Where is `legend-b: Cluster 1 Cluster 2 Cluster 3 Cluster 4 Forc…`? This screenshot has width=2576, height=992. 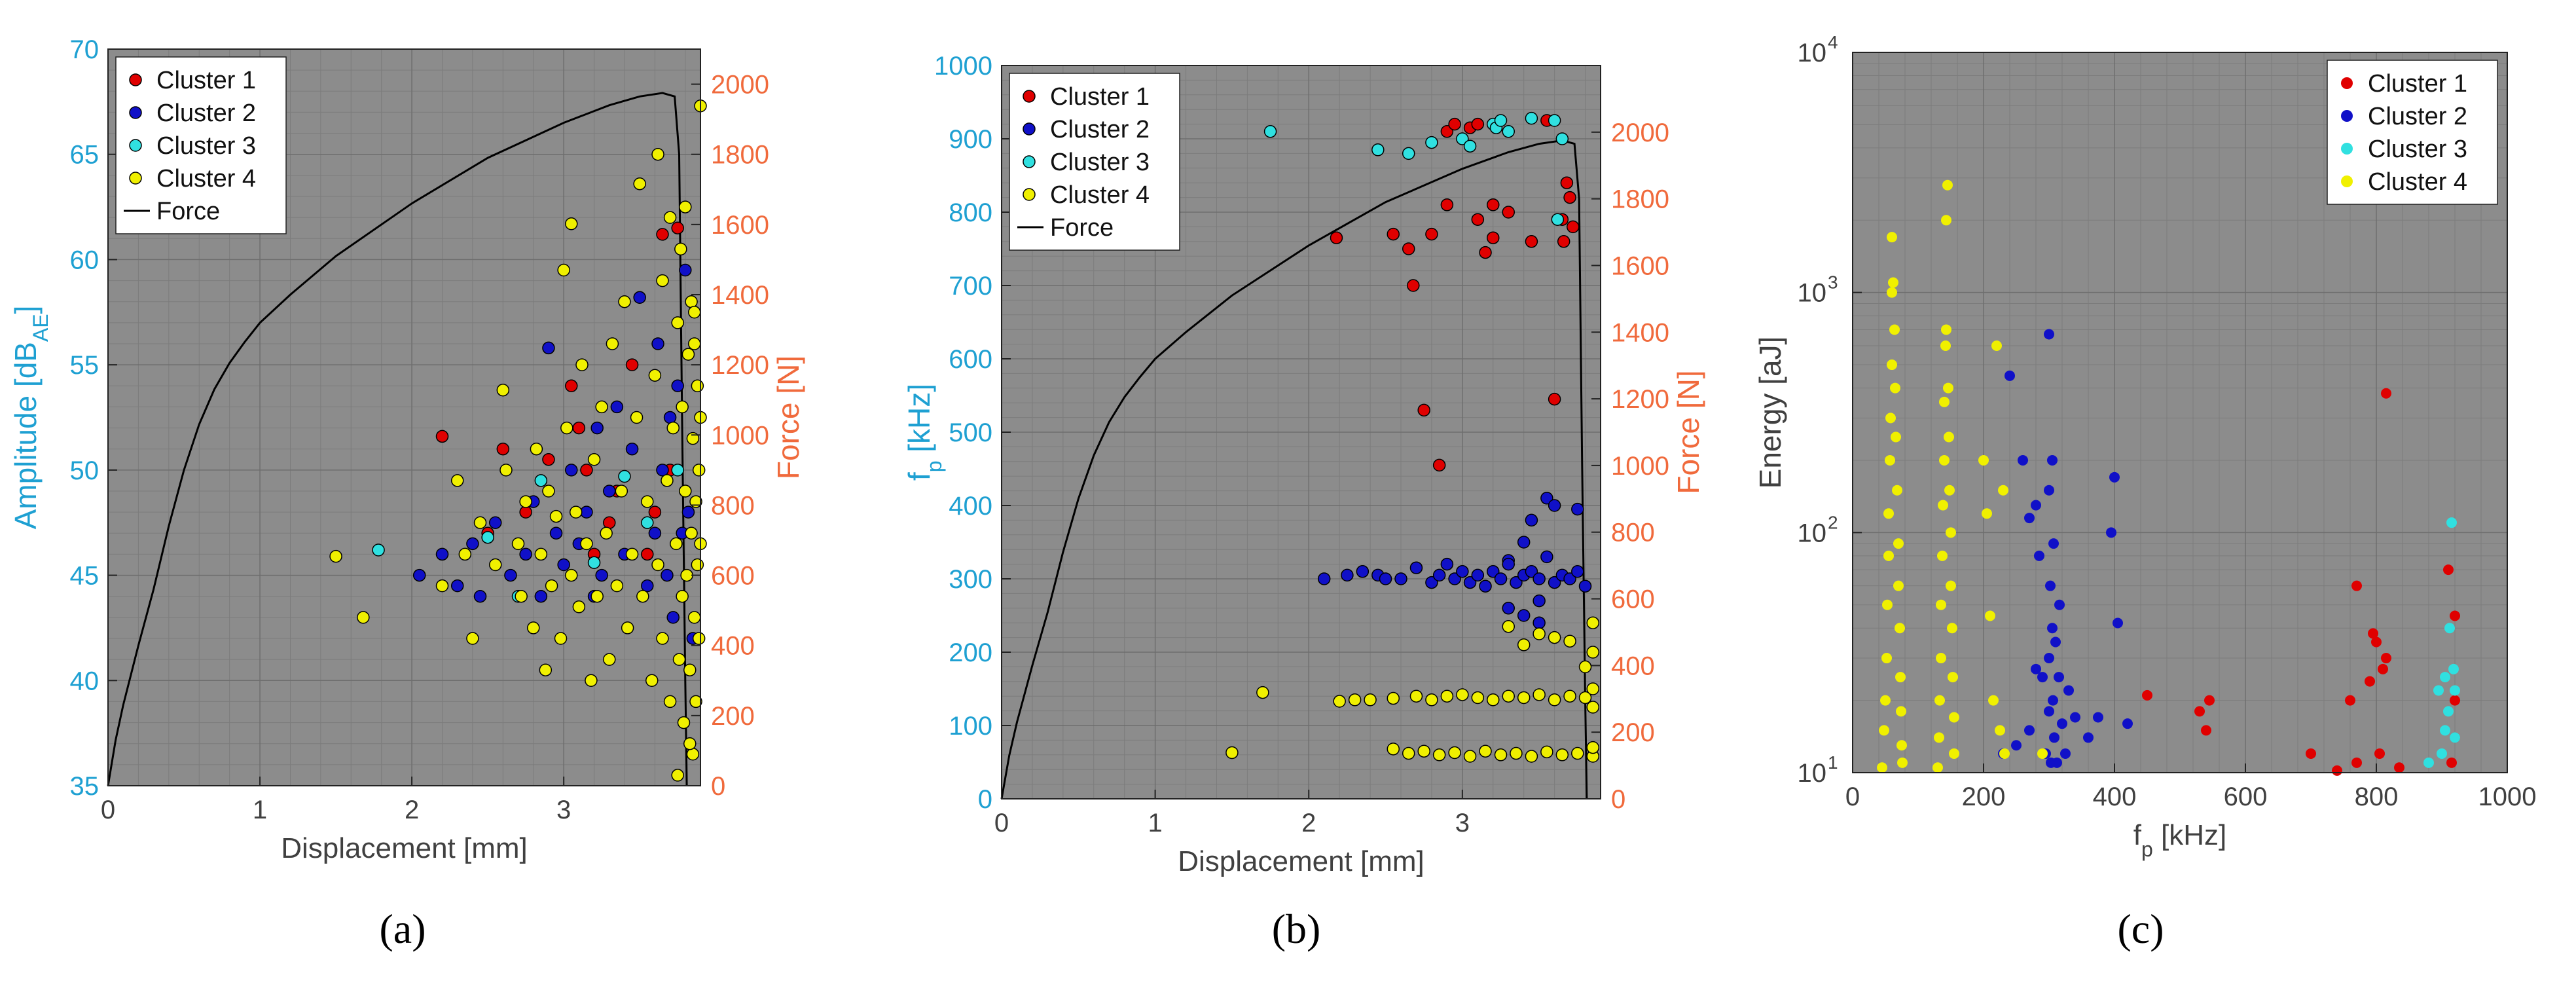 legend-b: Cluster 1 Cluster 2 Cluster 3 Cluster 4 Forc… is located at coordinates (1094, 162).